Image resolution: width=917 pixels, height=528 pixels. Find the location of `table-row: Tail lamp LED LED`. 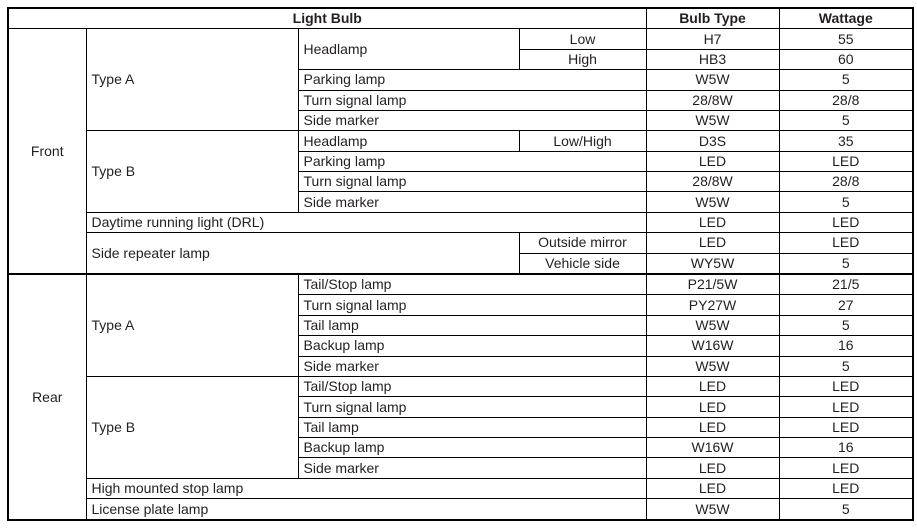

table-row: Tail lamp LED LED is located at coordinates (461, 427).